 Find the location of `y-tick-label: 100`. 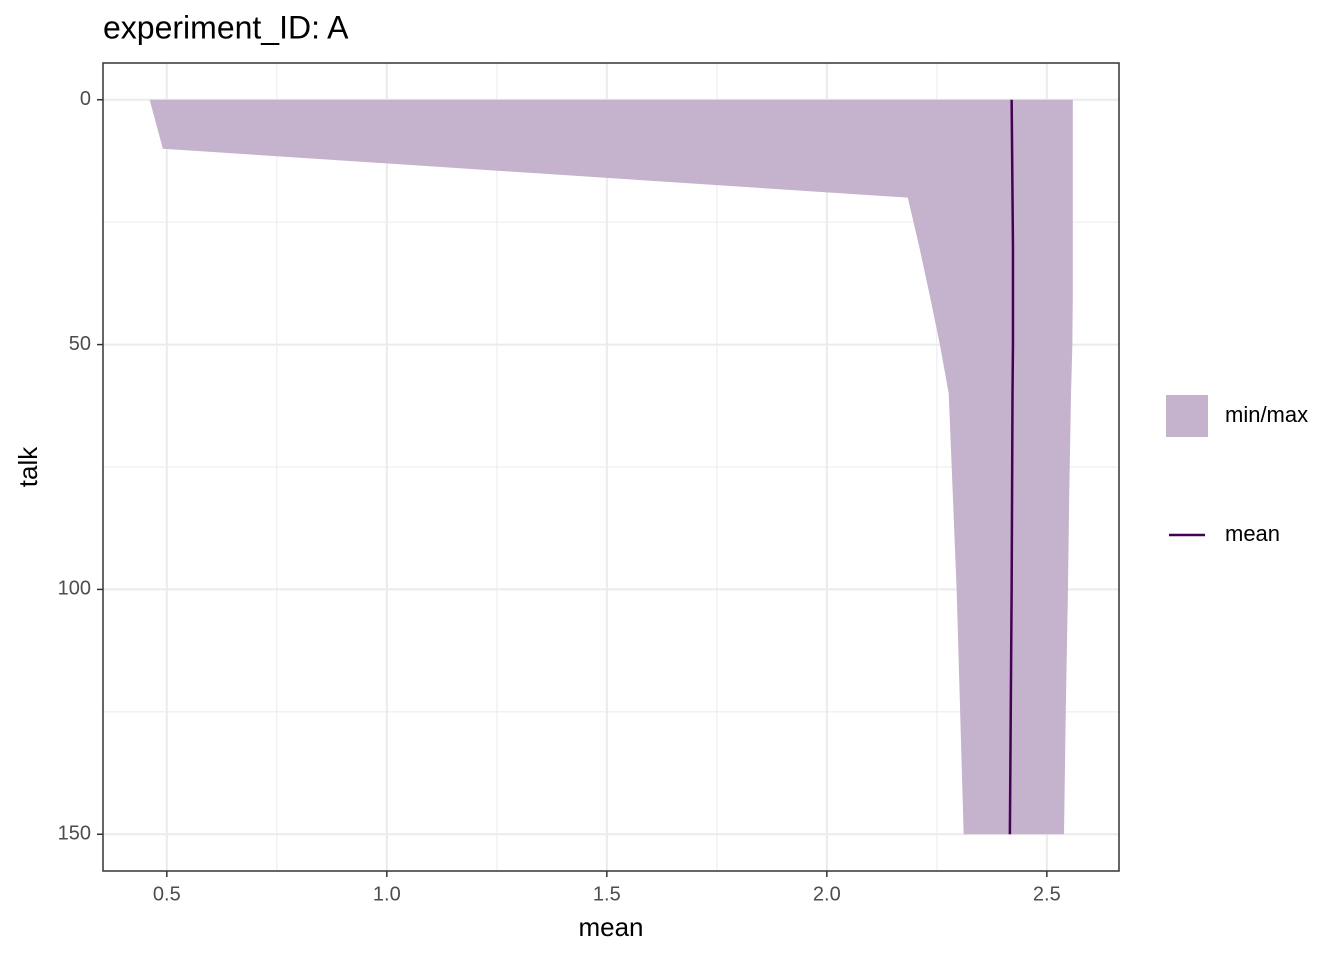

y-tick-label: 100 is located at coordinates (74, 589).